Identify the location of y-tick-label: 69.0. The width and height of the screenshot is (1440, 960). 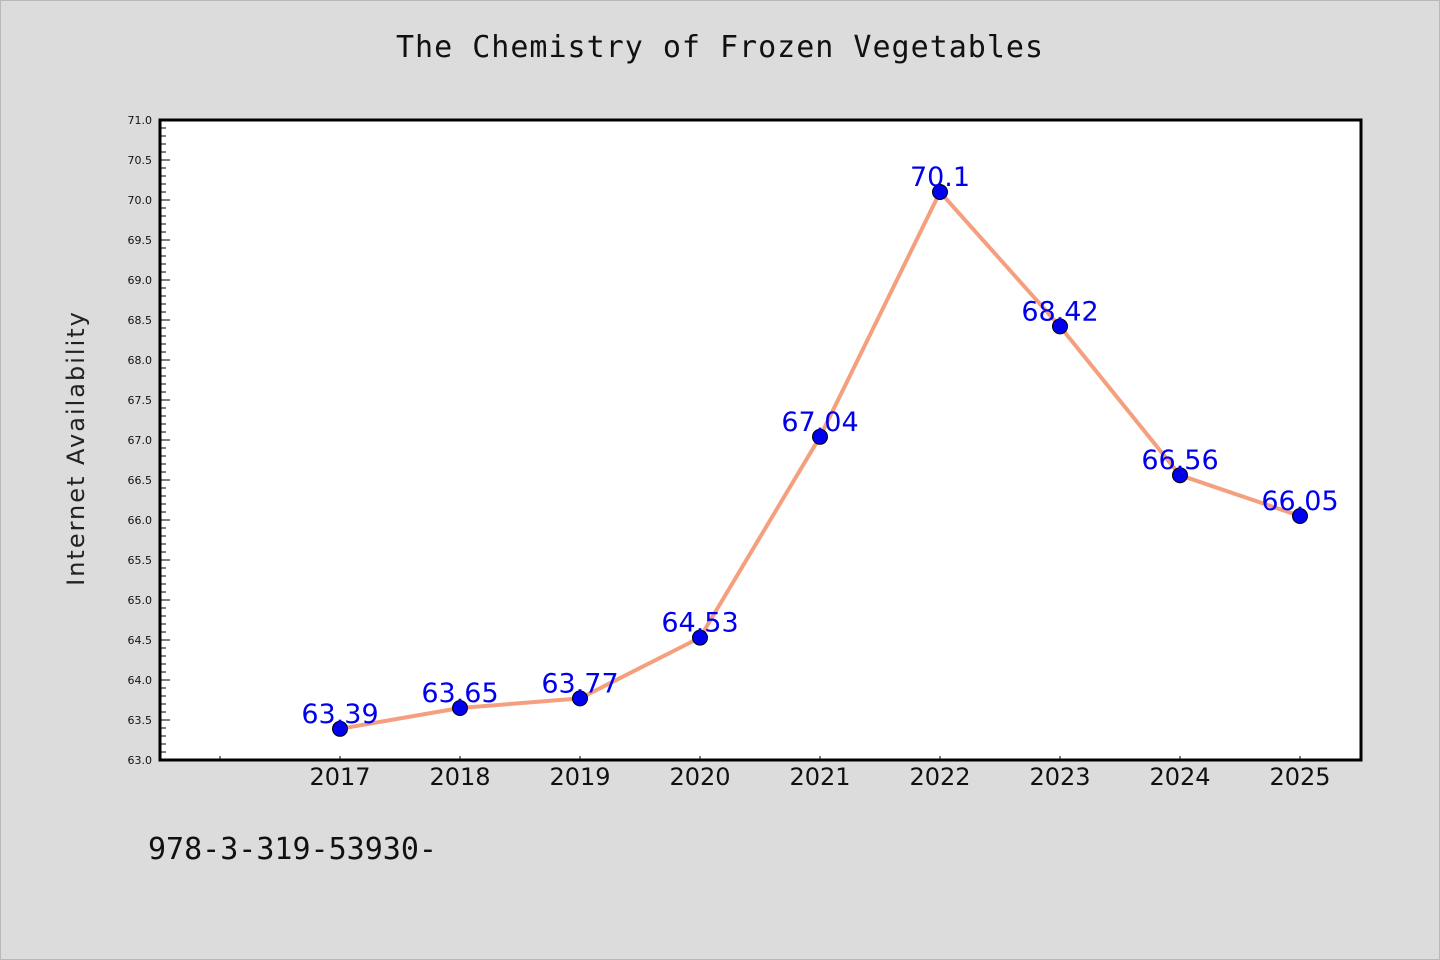
(140, 280).